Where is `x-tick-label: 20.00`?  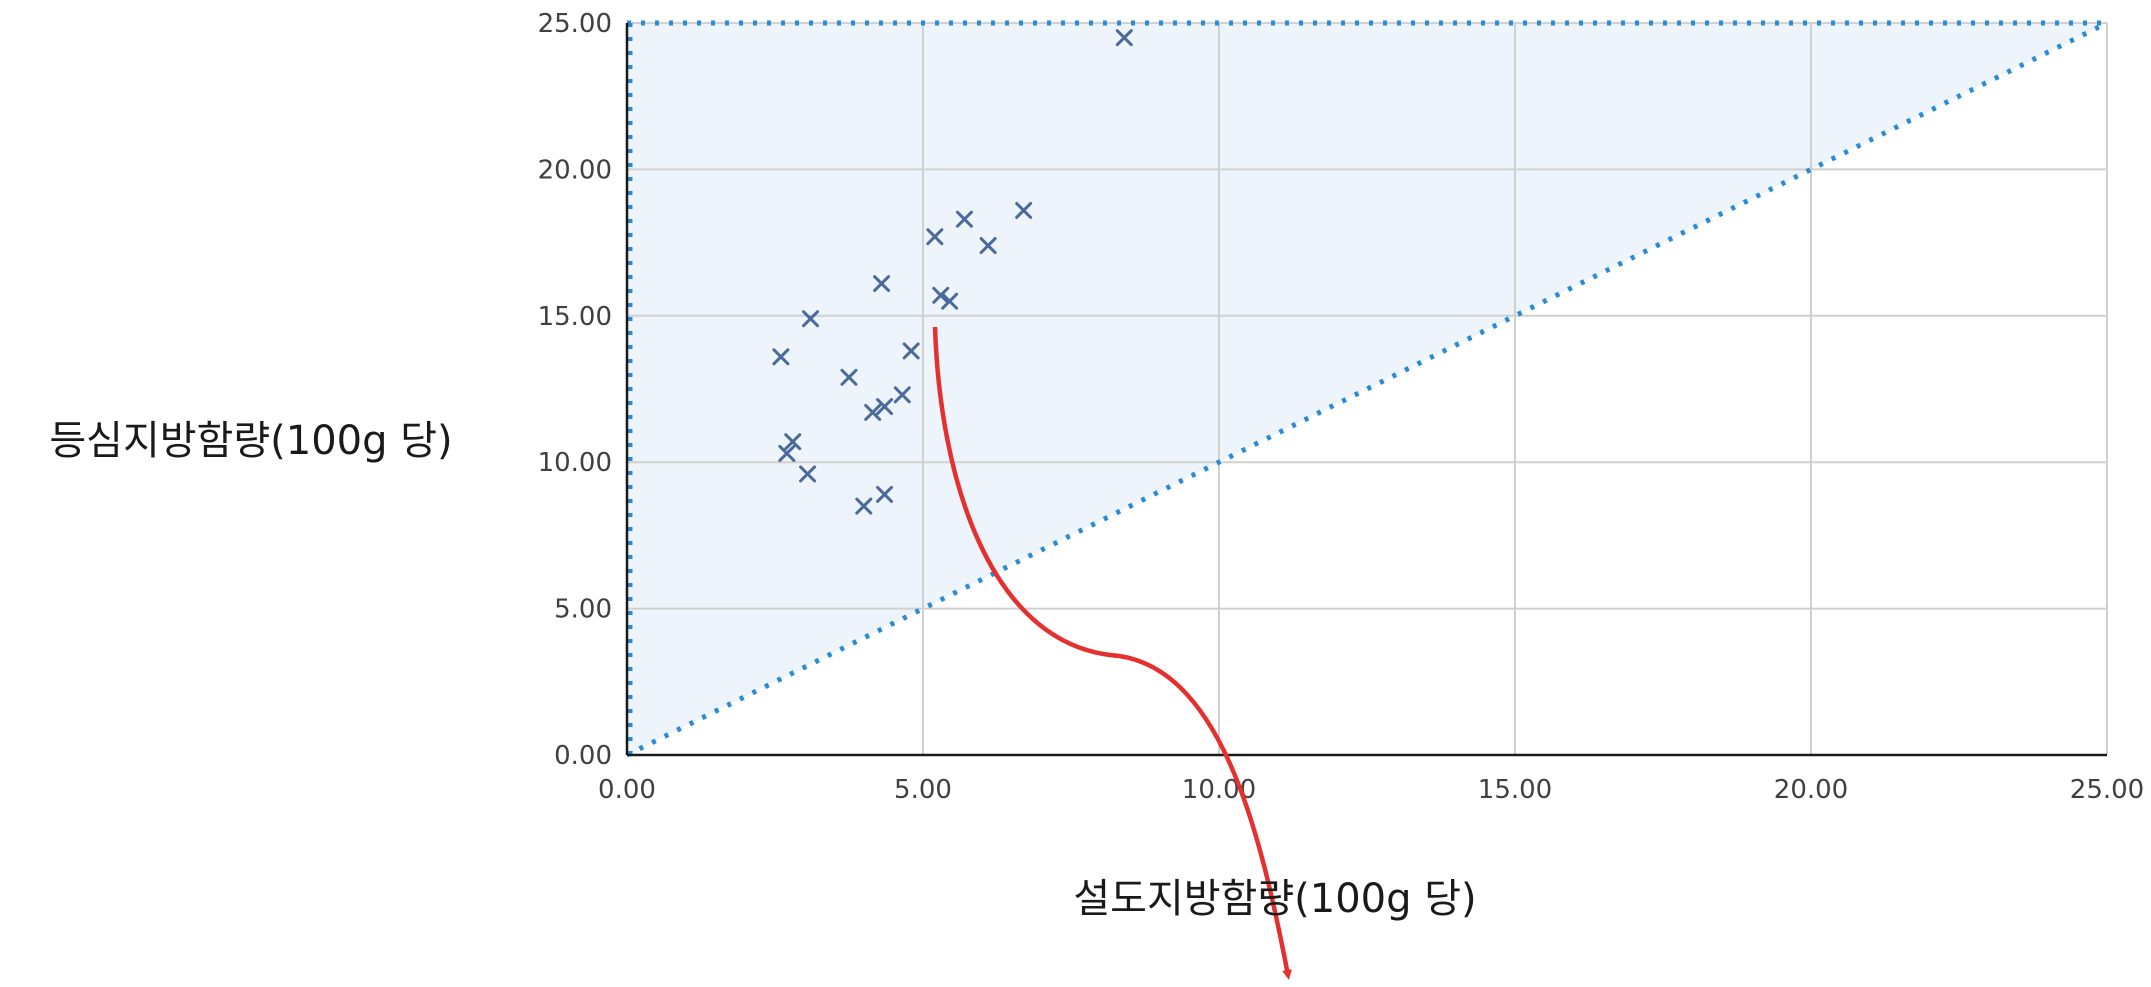 x-tick-label: 20.00 is located at coordinates (1811, 790).